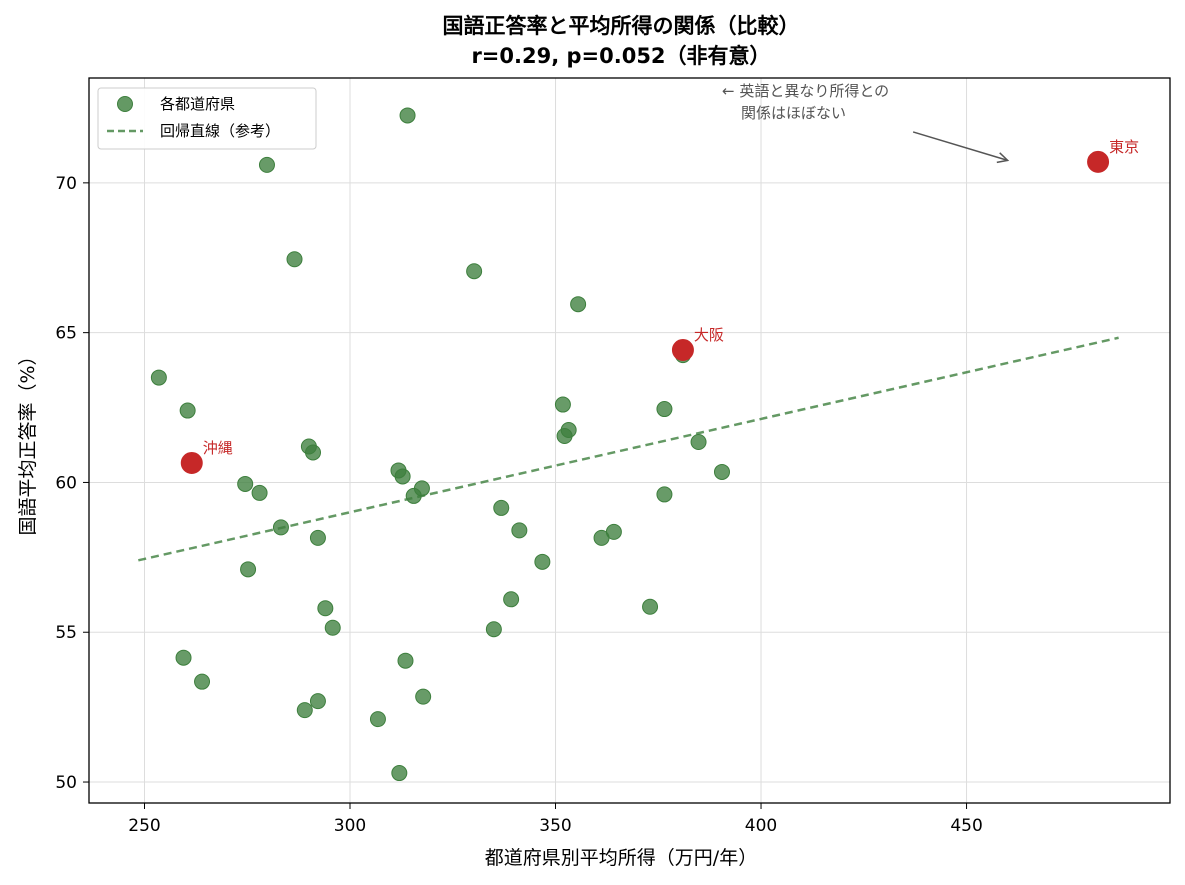 The height and width of the screenshot is (885, 1185). I want to click on x-tick-label: 350, so click(555, 826).